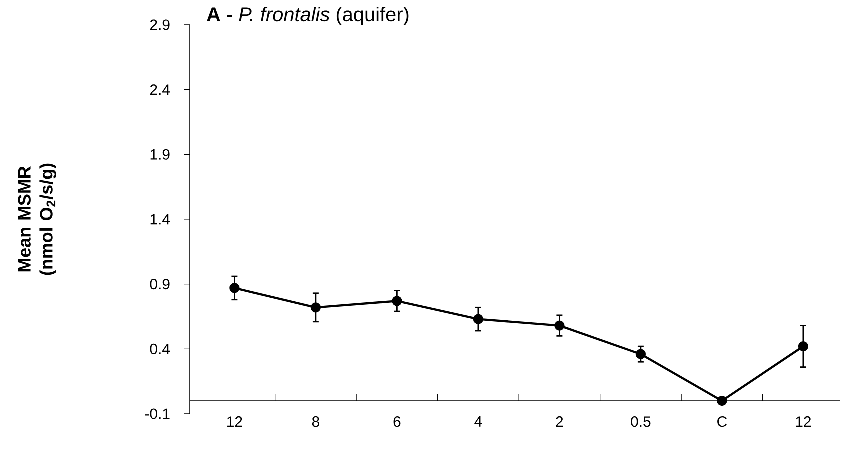  I want to click on y-tick-label: 1.9, so click(160, 154).